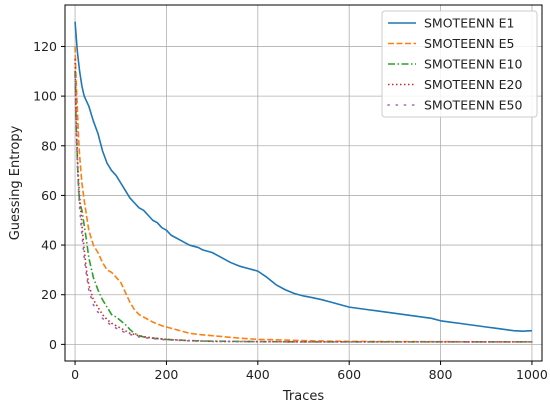 The height and width of the screenshot is (411, 550). Describe the element at coordinates (75, 374) in the screenshot. I see `x-tick-label: 0` at that location.